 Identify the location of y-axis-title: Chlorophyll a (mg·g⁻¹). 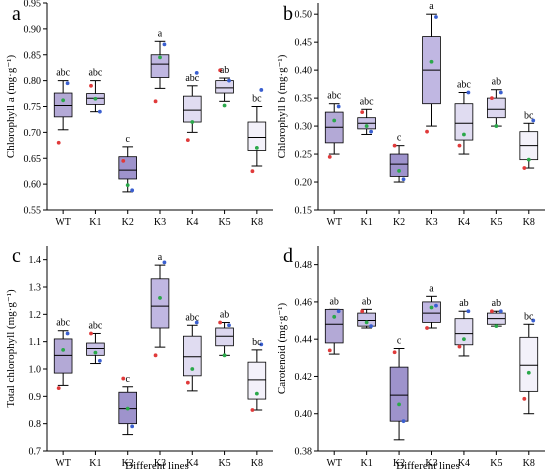
(11, 107).